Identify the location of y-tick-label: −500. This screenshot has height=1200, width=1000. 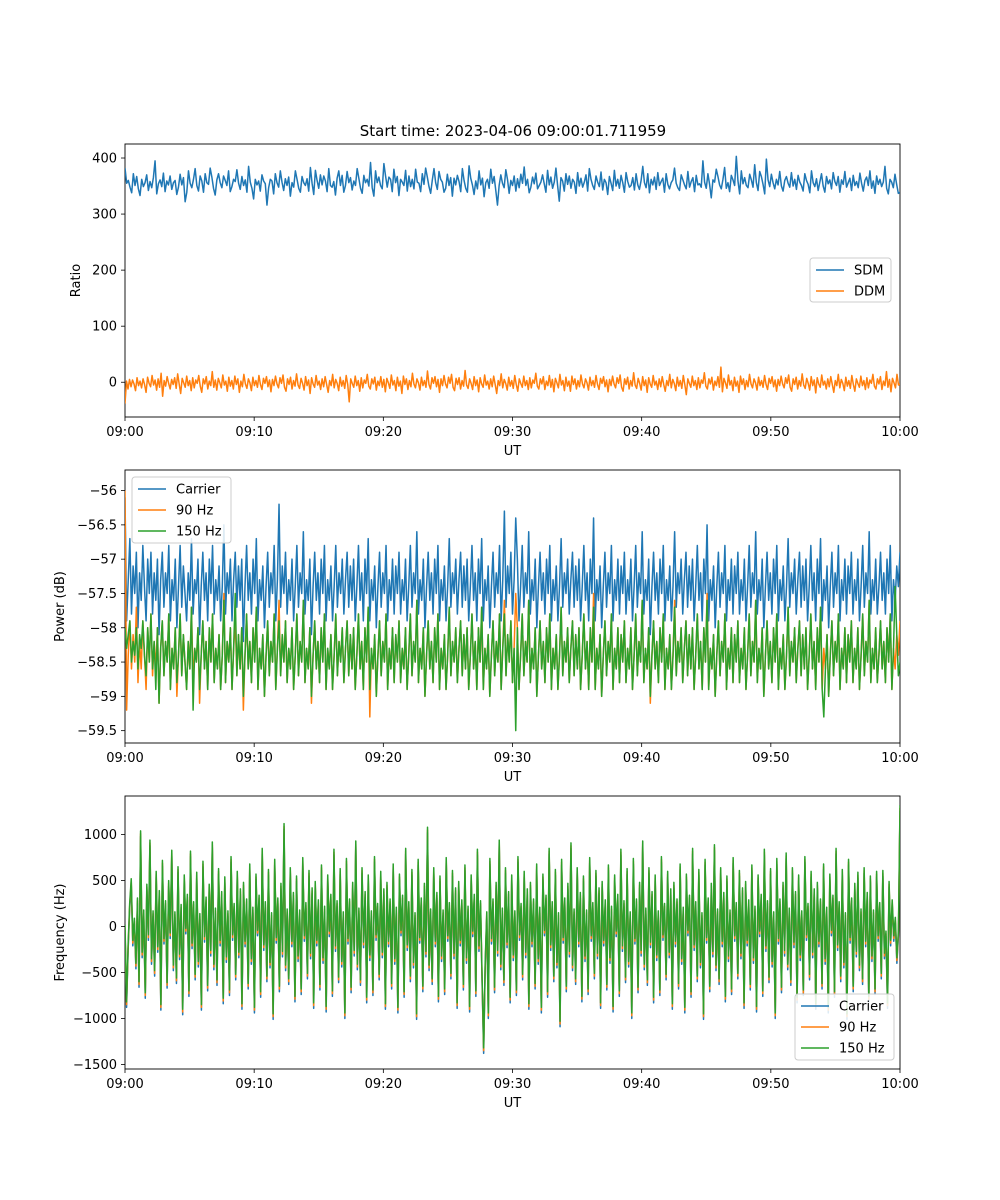
(99, 973).